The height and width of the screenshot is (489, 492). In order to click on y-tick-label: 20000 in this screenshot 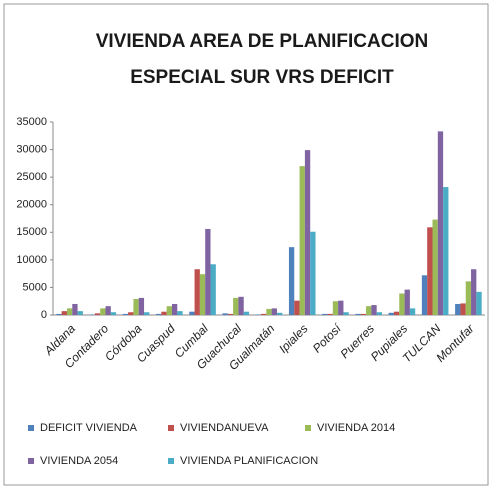, I will do `click(31, 205)`.